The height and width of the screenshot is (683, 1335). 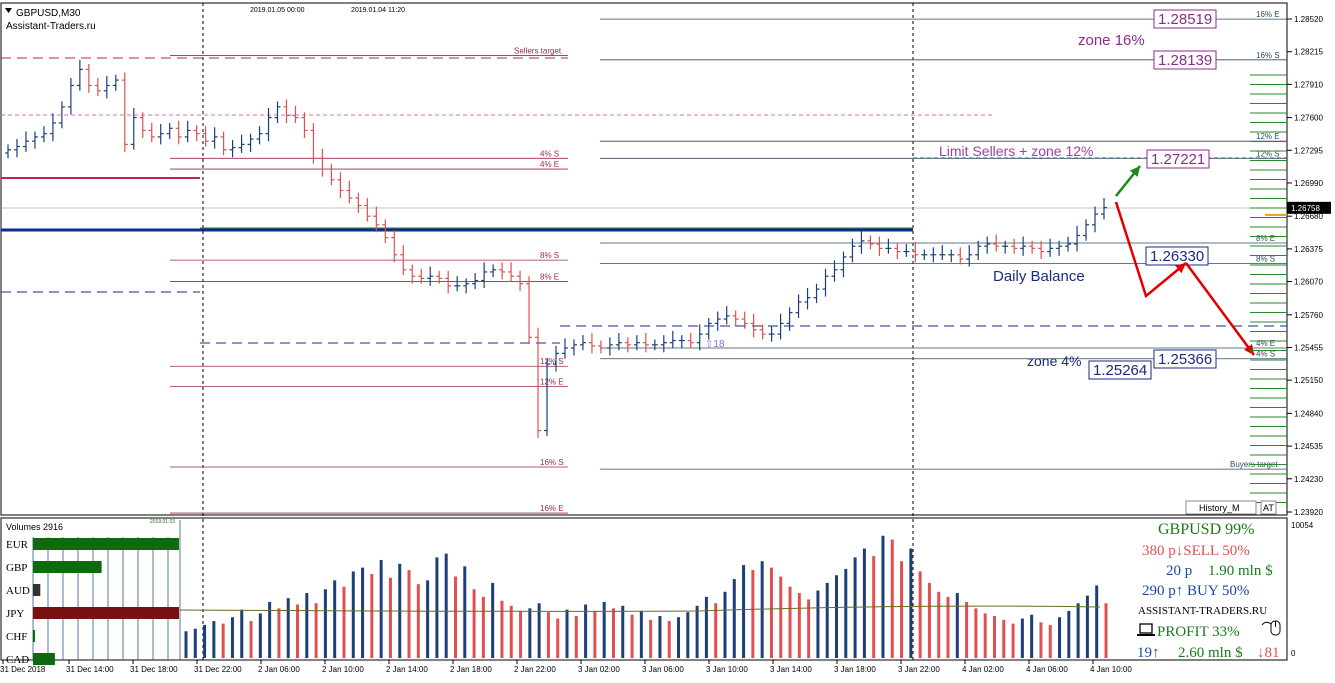 What do you see at coordinates (1196, 551) in the screenshot?
I see `info-sell-line: 380 p↓SELL 50%` at bounding box center [1196, 551].